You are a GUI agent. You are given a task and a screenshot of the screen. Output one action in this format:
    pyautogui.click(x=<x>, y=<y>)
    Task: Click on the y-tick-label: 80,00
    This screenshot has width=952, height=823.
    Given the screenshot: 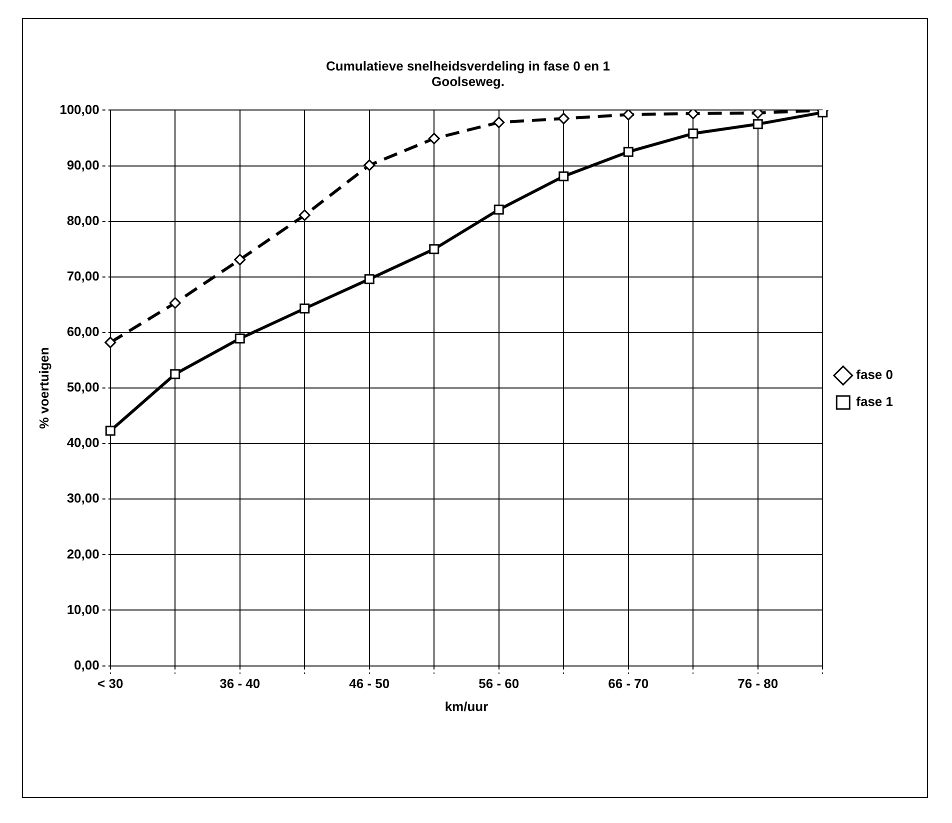 What is the action you would take?
    pyautogui.click(x=83, y=220)
    